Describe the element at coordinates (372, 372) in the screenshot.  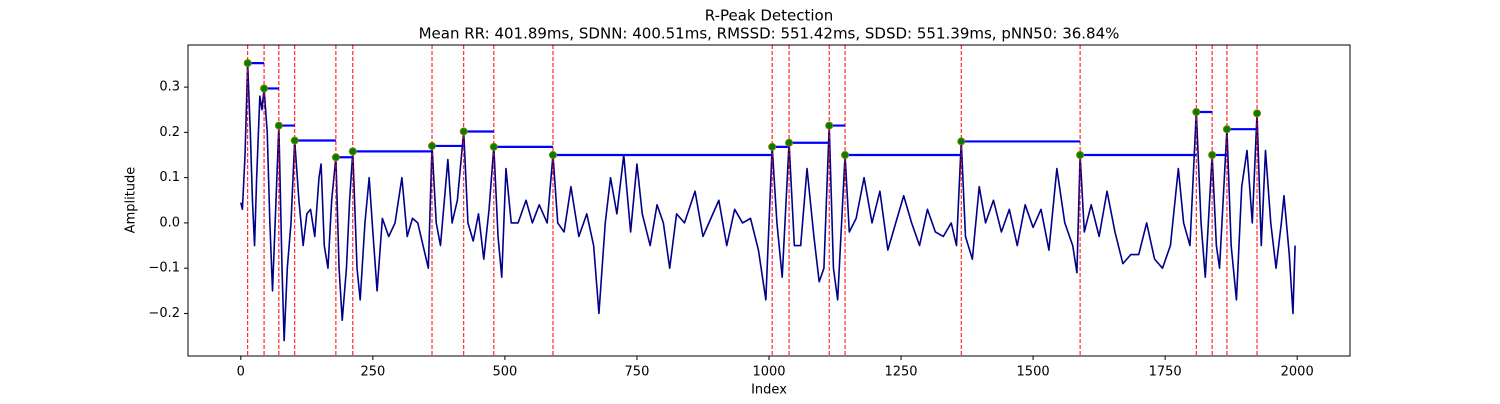
I see `x-tick-label: 250` at that location.